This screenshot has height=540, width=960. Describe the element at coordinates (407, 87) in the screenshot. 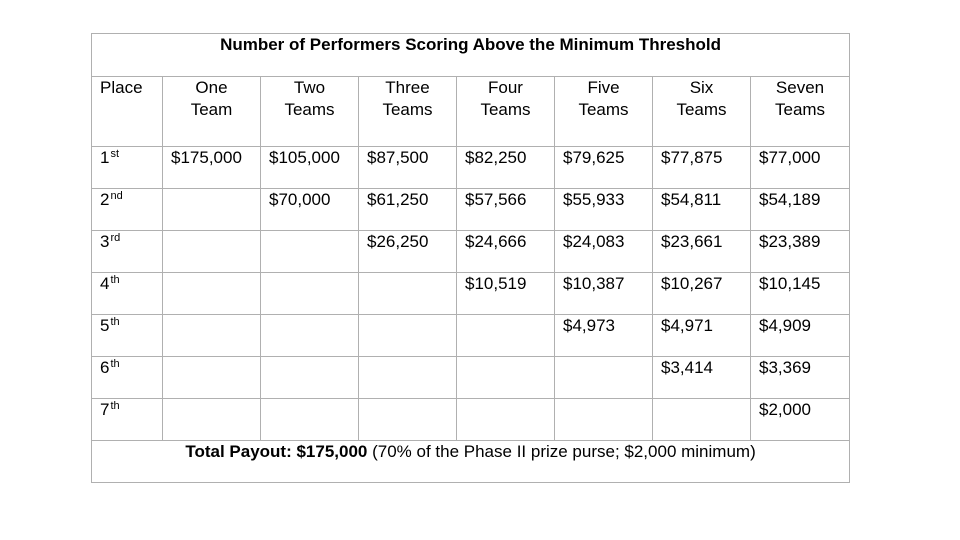

I see `column-header-line1: Three` at that location.